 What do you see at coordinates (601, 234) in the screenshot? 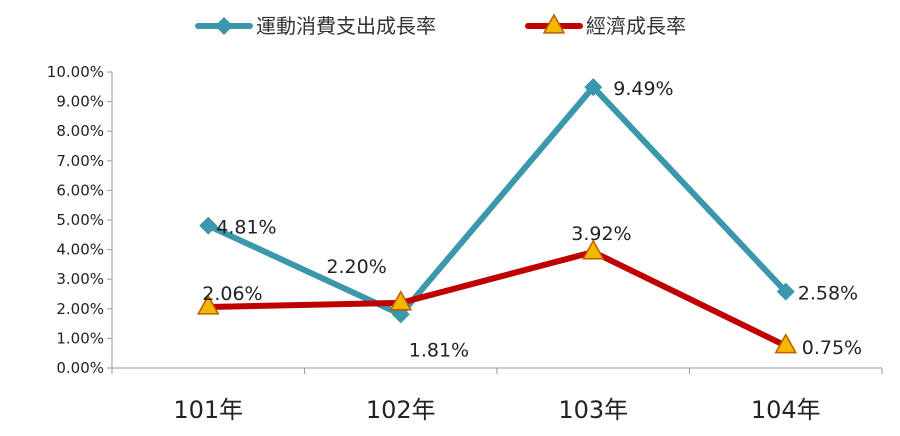
I see `data-label: 3.92%` at bounding box center [601, 234].